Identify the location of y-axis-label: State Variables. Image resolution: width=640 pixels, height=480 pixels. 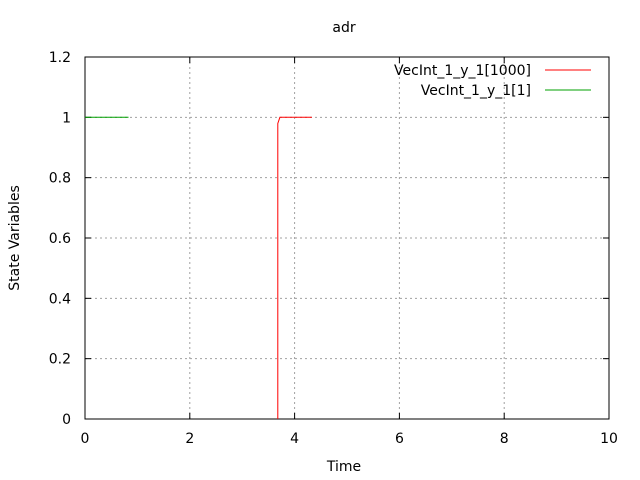
(15, 238).